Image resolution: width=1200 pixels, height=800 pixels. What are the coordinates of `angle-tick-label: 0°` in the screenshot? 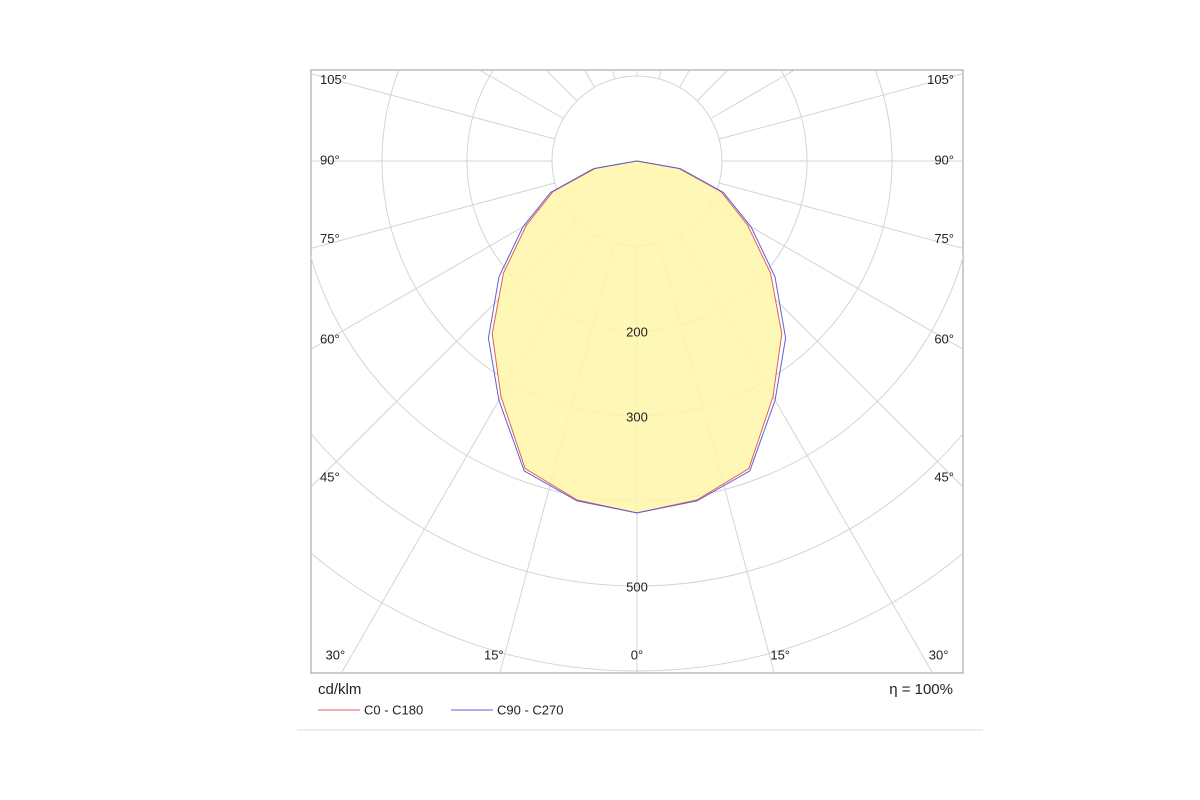 It's located at (637, 654).